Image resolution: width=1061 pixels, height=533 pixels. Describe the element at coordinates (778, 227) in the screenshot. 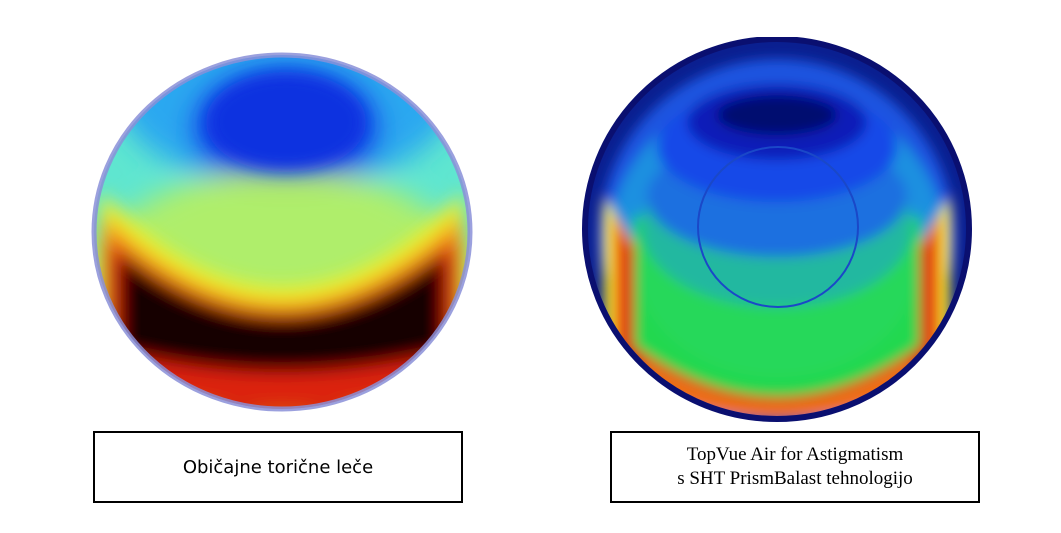

I see `optical-zone-circle` at that location.